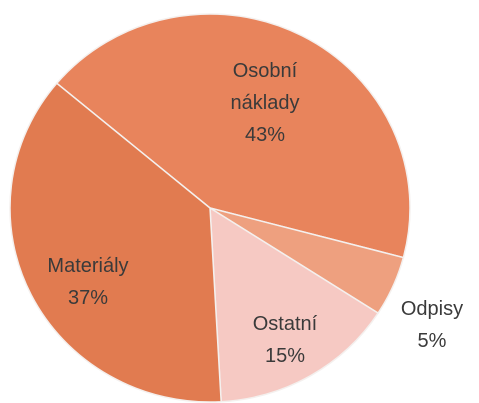 Image resolution: width=479 pixels, height=403 pixels. Describe the element at coordinates (88, 298) in the screenshot. I see `value-label: 37%` at that location.